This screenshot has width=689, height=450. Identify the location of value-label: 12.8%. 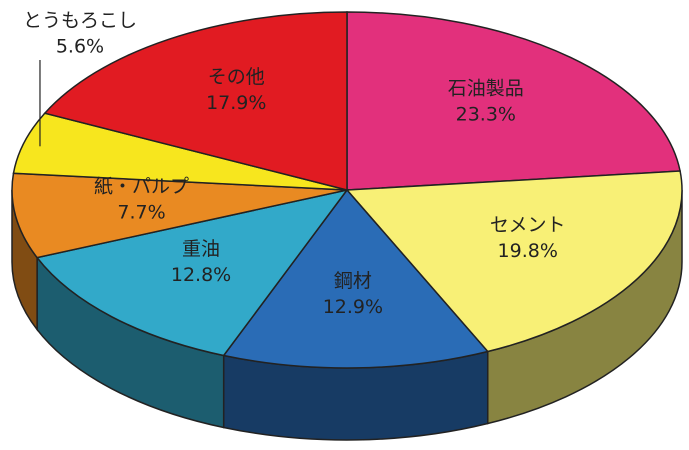
(201, 275).